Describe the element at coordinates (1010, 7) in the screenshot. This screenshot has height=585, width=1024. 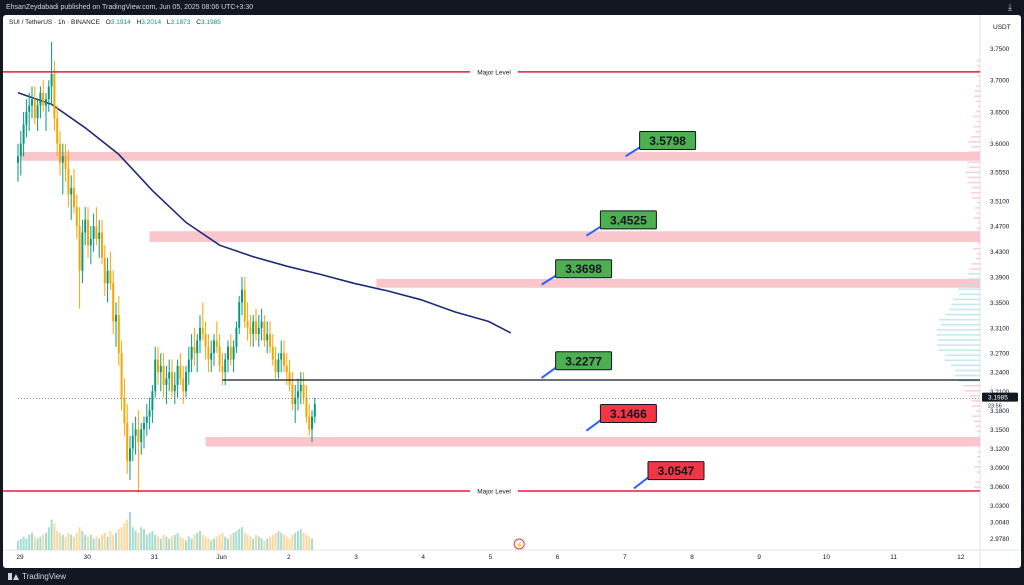
I see `share-icon: ⤓` at that location.